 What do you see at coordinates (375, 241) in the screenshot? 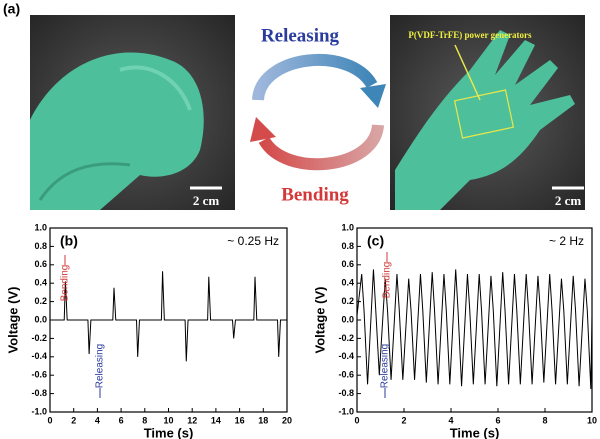
I see `panel-label: (c)` at bounding box center [375, 241].